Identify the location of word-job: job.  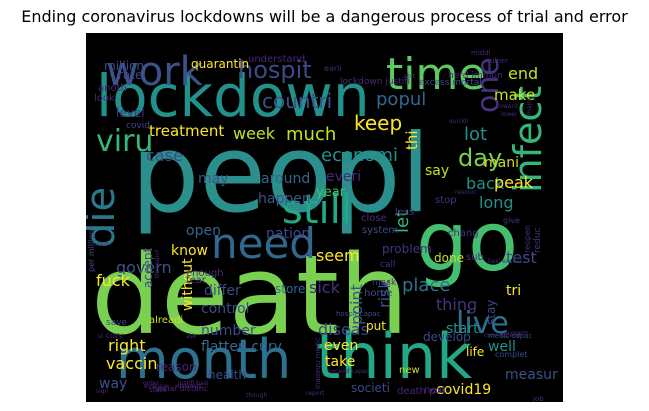
(538, 398).